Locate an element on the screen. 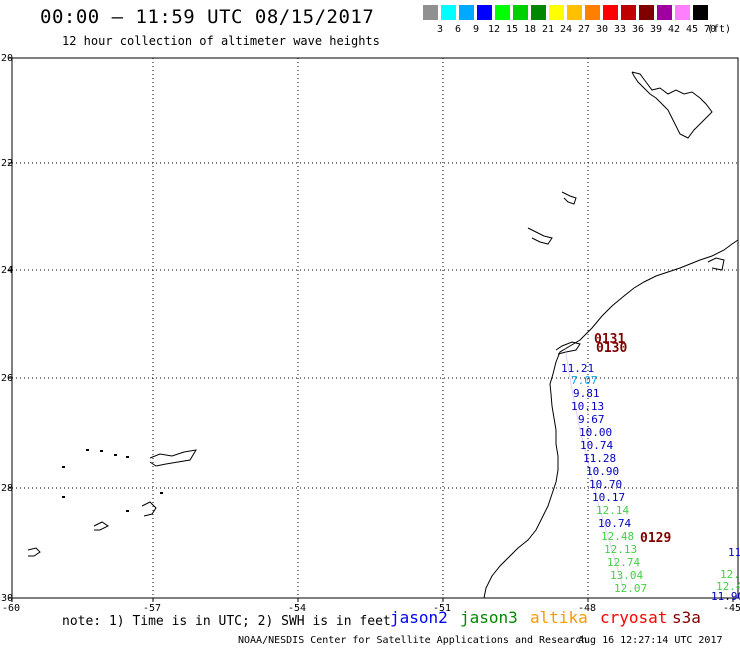 The width and height of the screenshot is (740, 650). colorbar-label: 39 is located at coordinates (656, 29).